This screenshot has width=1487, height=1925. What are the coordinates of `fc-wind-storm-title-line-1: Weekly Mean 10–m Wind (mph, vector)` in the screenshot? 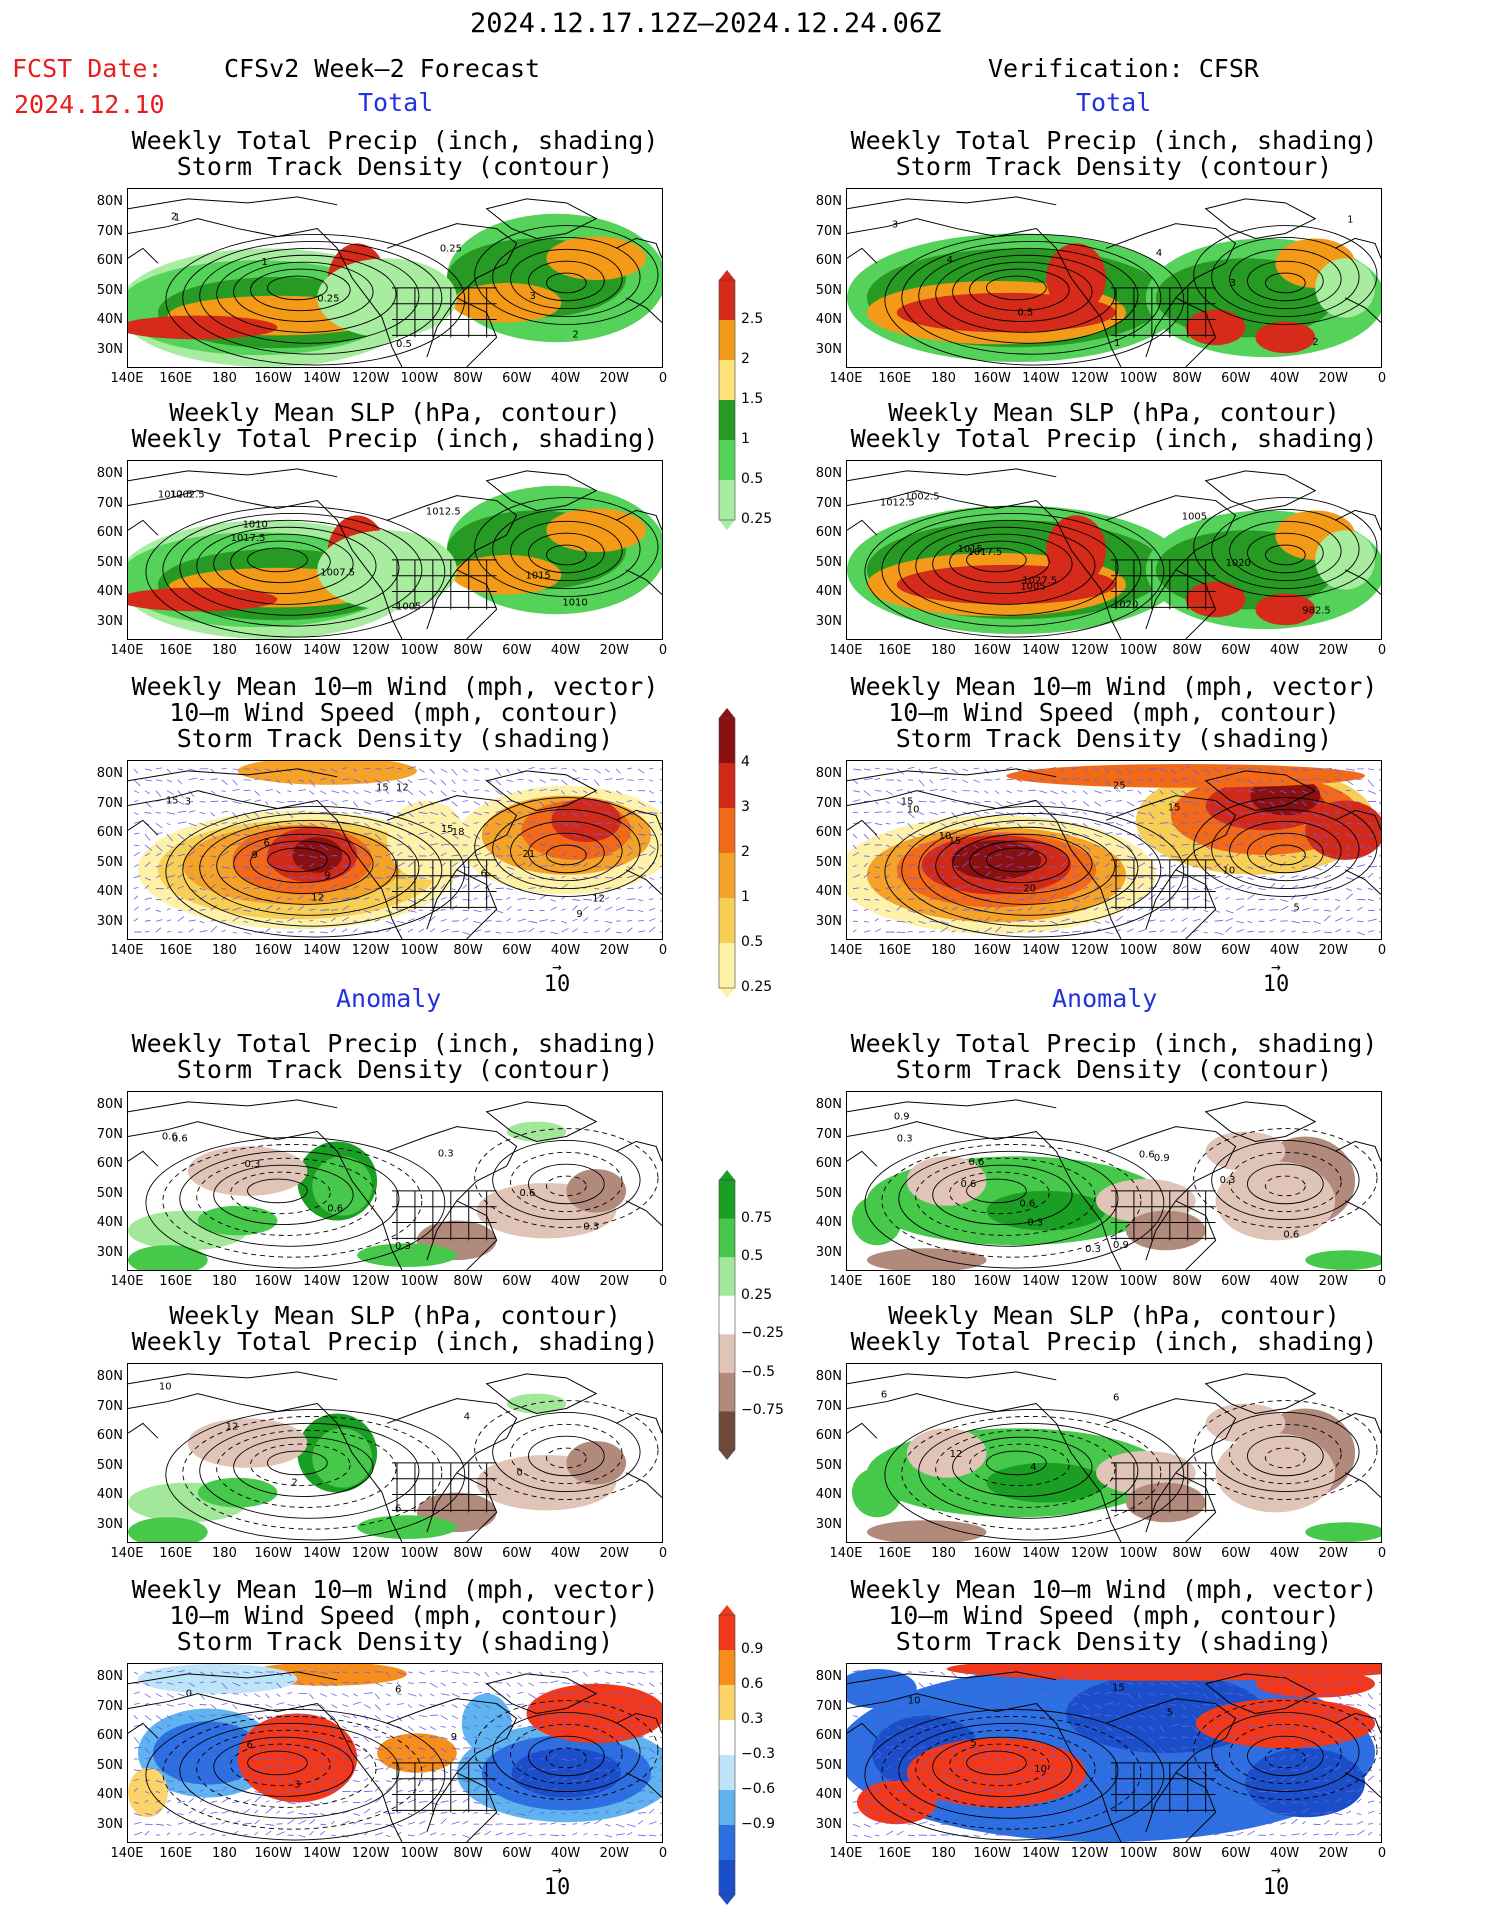 It's located at (395, 686).